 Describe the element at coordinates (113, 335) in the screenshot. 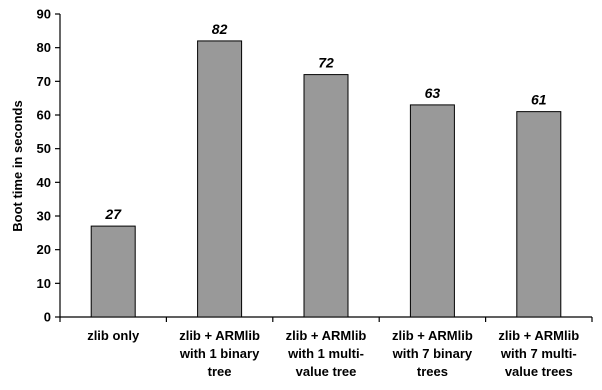

I see `category-label: zlib only` at that location.